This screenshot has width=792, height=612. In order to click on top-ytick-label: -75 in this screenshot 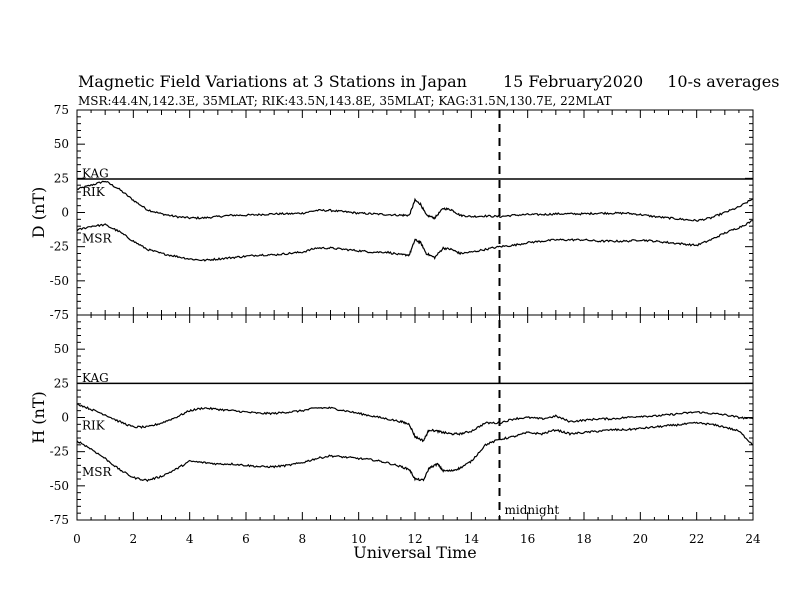, I will do `click(59, 315)`.